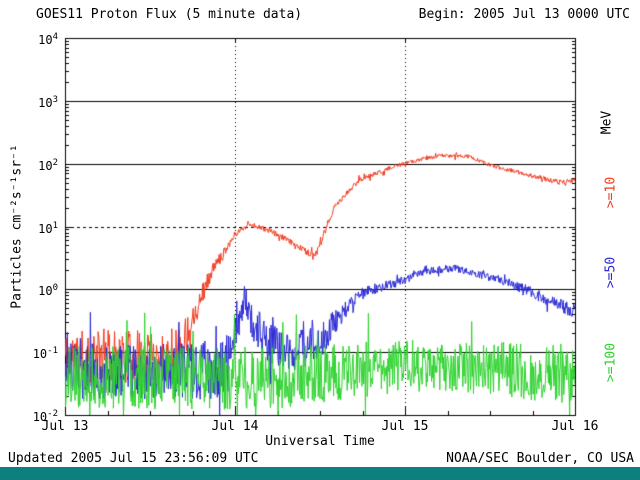 The height and width of the screenshot is (480, 640). I want to click on series-label-ge10: >=10, so click(611, 192).